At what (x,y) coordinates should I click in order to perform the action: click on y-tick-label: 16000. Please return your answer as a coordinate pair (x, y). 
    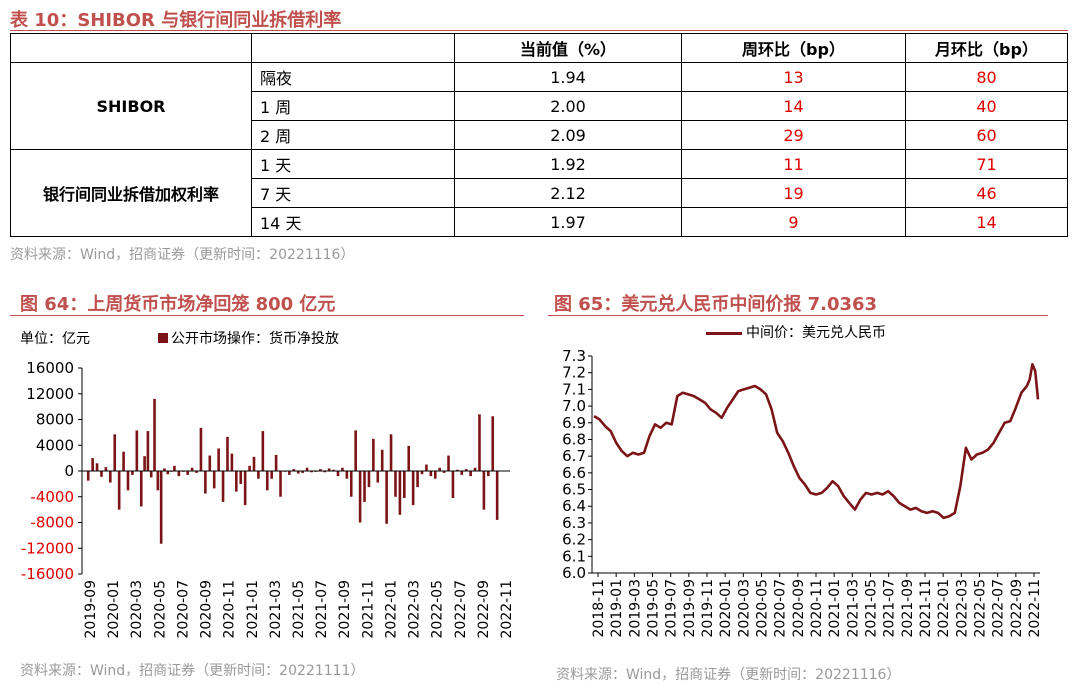
    Looking at the image, I should click on (50, 368).